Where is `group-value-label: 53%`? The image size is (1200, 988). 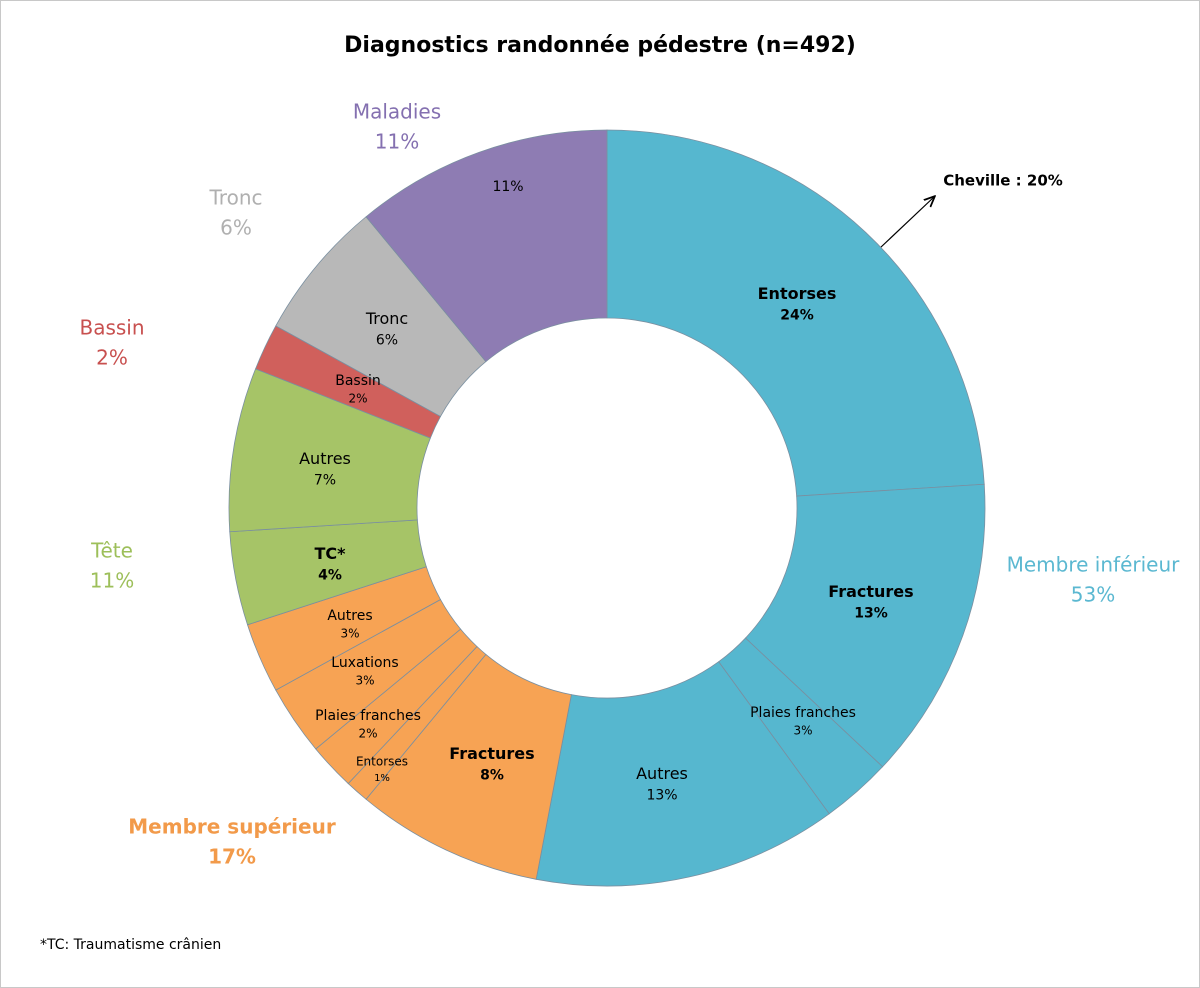
group-value-label: 53% is located at coordinates (1093, 595).